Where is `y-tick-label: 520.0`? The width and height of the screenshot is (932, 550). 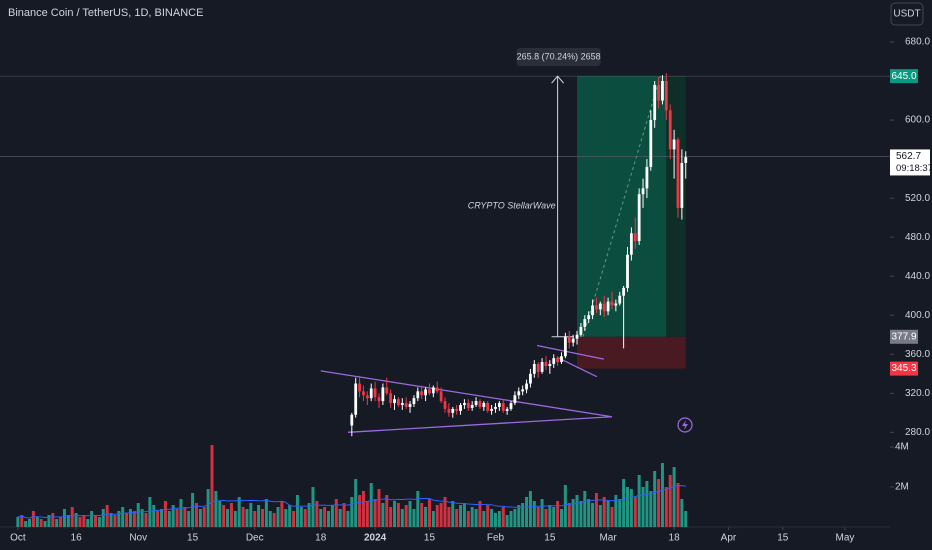
y-tick-label: 520.0 is located at coordinates (917, 198).